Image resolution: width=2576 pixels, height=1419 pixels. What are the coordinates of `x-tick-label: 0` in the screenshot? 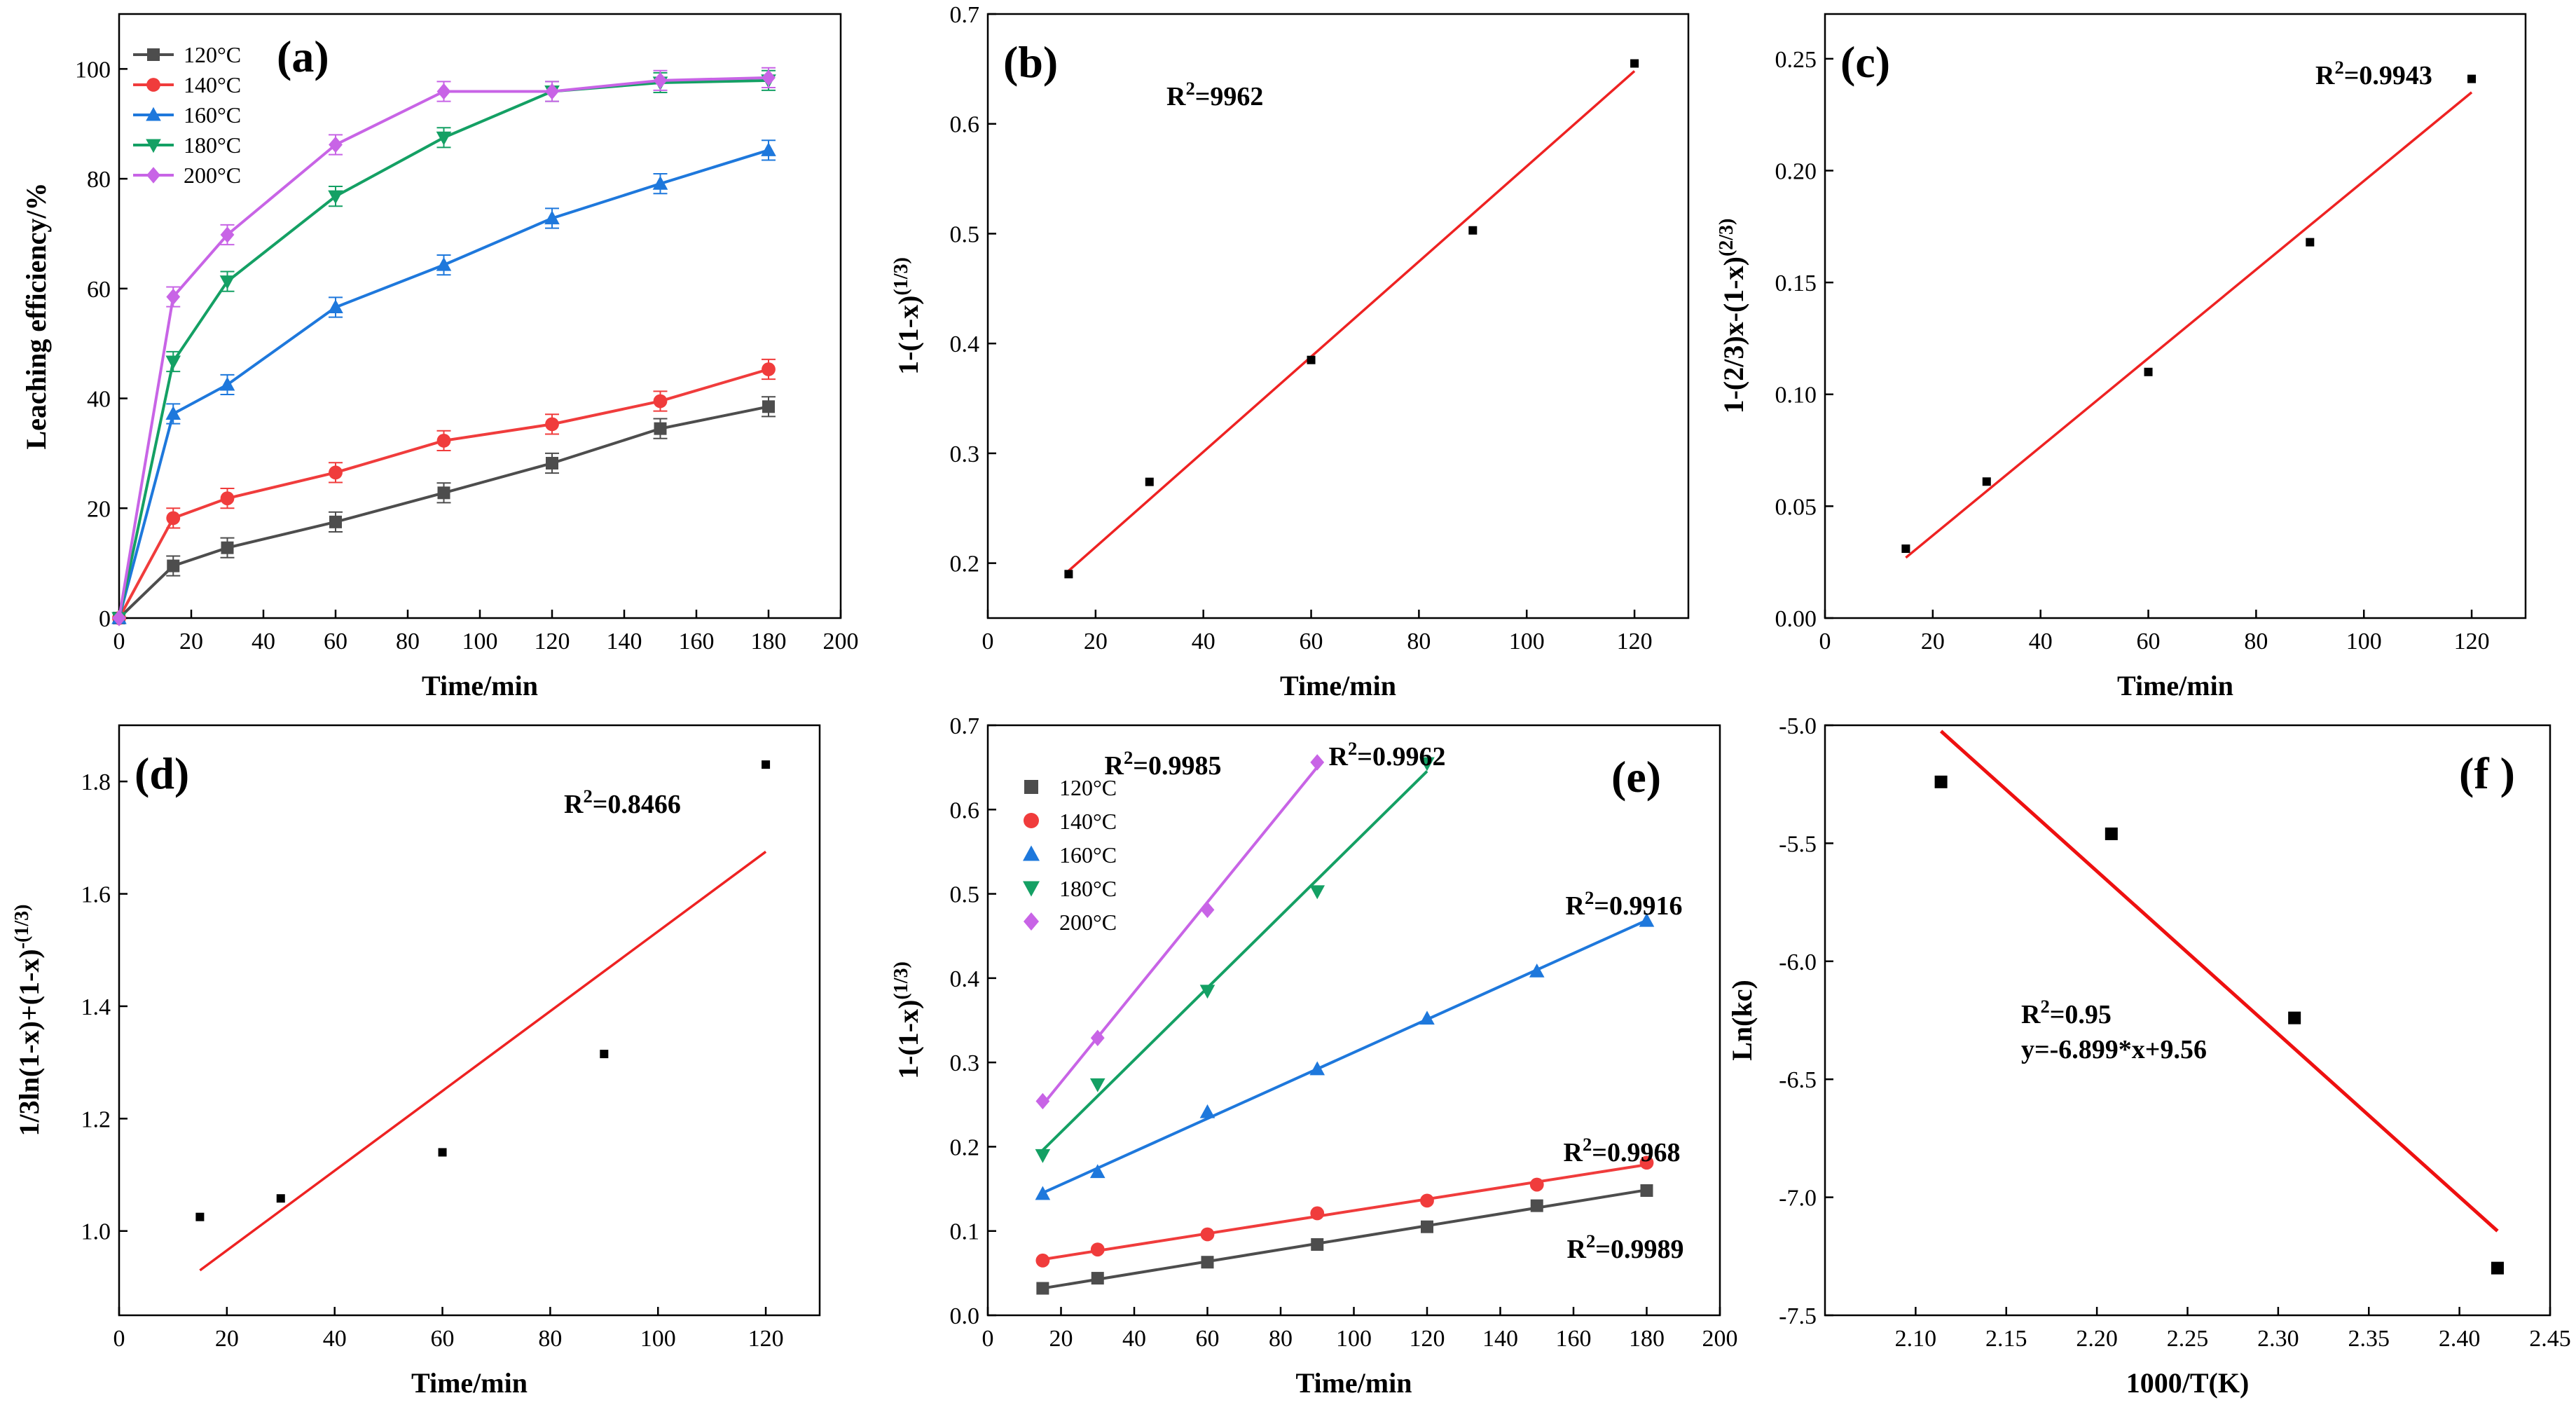 It's located at (988, 1339).